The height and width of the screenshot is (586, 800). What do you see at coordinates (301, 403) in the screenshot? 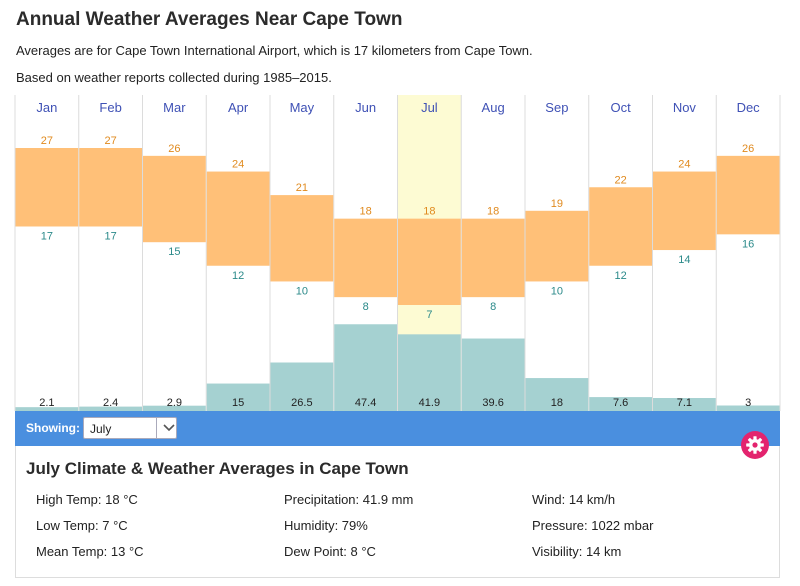
I see `precip-label: 26.5` at bounding box center [301, 403].